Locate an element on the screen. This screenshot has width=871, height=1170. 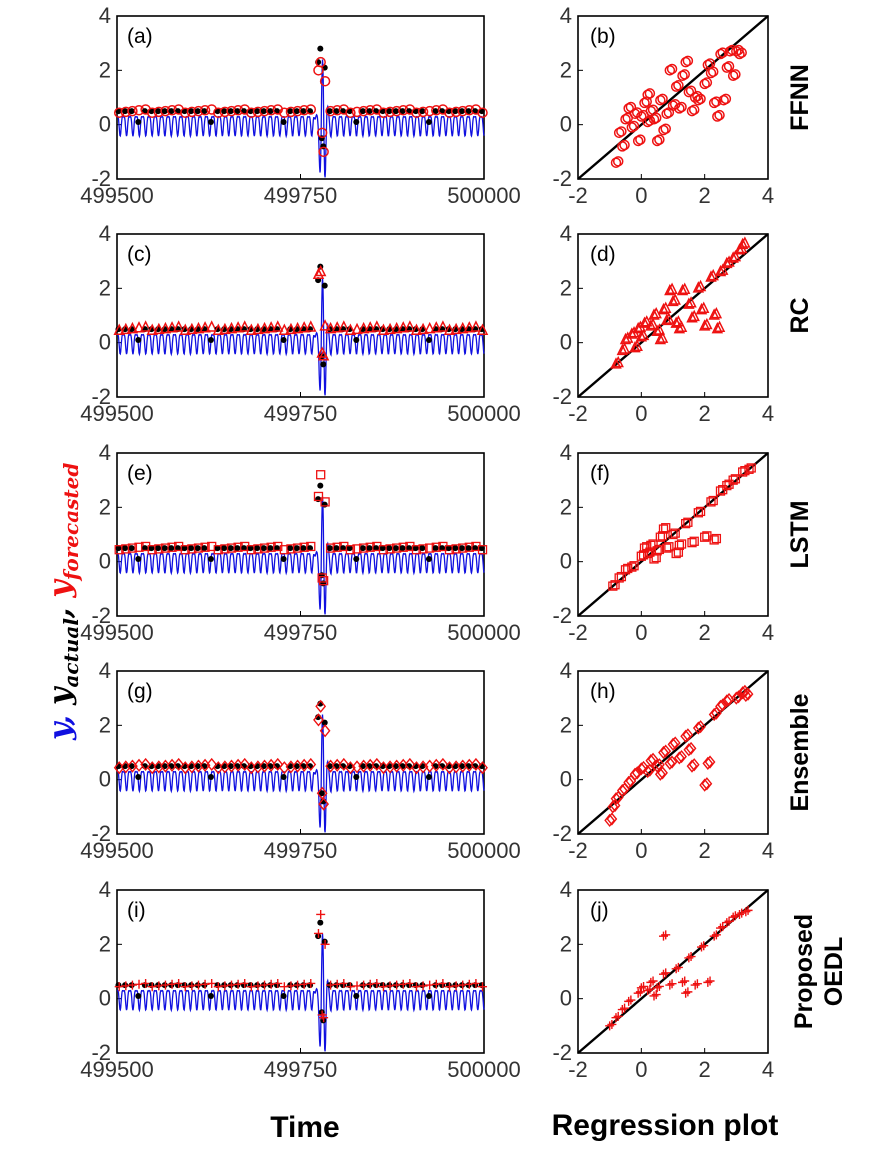
y-tick-label: 2 is located at coordinates (566, 943).